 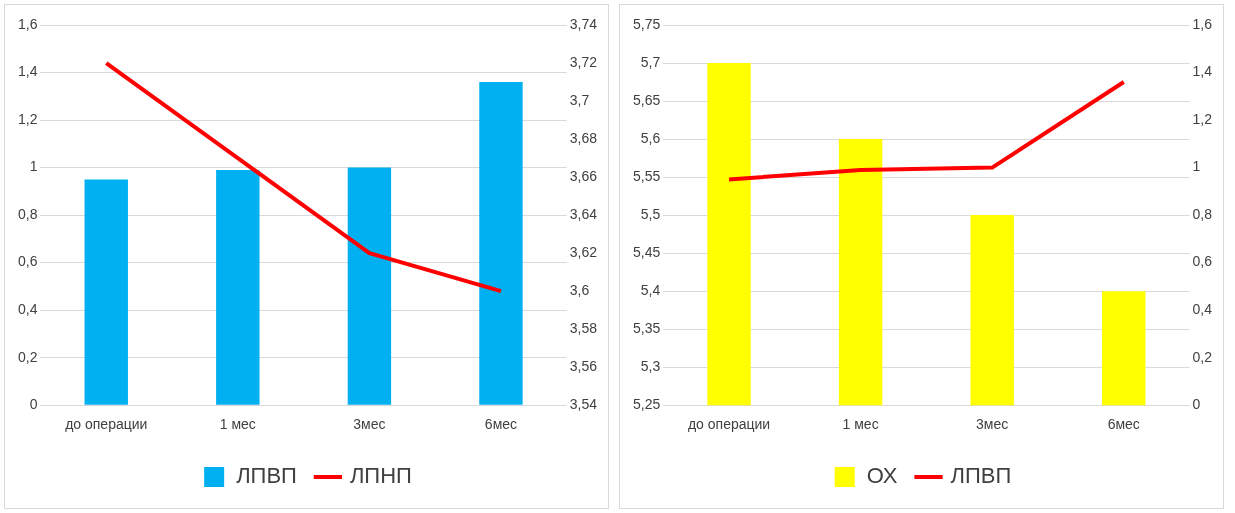 What do you see at coordinates (583, 213) in the screenshot?
I see `y2-tick-label: 3,64` at bounding box center [583, 213].